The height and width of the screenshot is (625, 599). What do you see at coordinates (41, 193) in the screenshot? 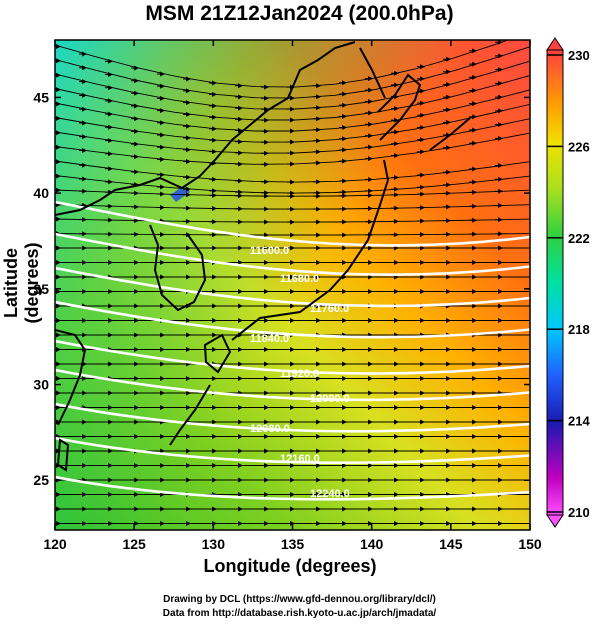
I see `y-tick-label: 40` at bounding box center [41, 193].